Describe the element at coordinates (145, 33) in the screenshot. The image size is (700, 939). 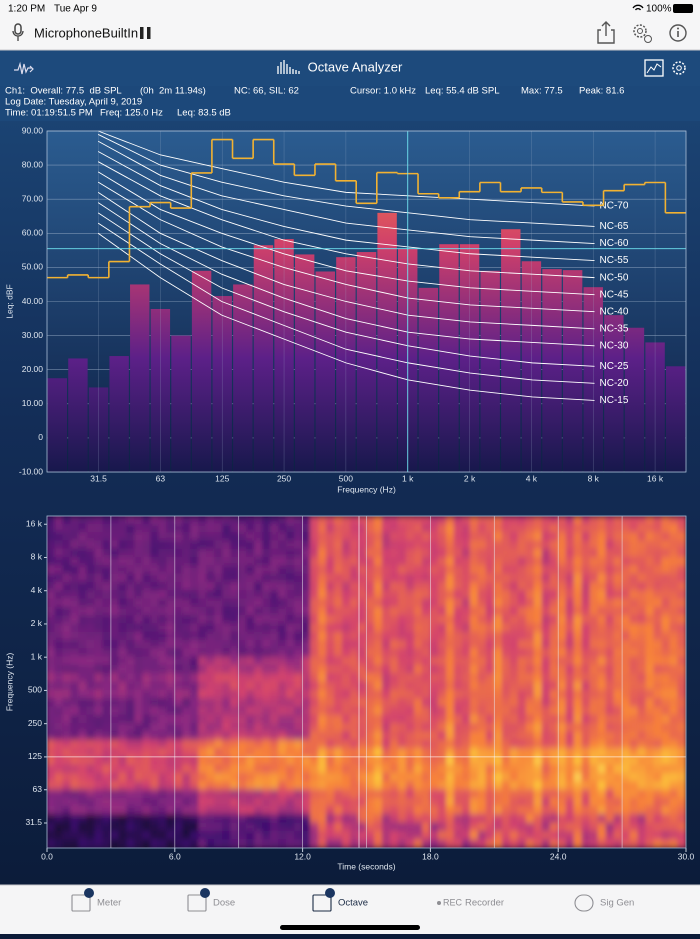
I see `pause-button` at that location.